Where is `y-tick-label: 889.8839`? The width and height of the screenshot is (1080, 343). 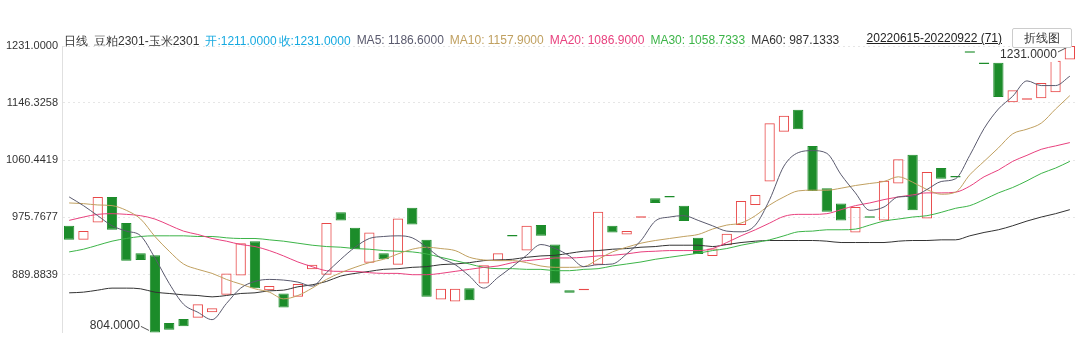 y-tick-label: 889.8839 is located at coordinates (35, 273).